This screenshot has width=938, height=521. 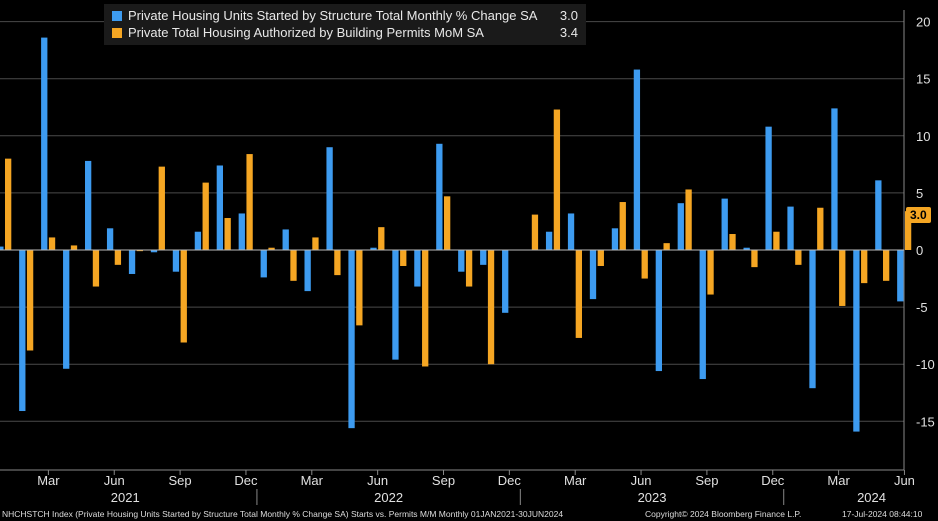 What do you see at coordinates (117, 15) in the screenshot?
I see `legend-swatch-starts` at bounding box center [117, 15].